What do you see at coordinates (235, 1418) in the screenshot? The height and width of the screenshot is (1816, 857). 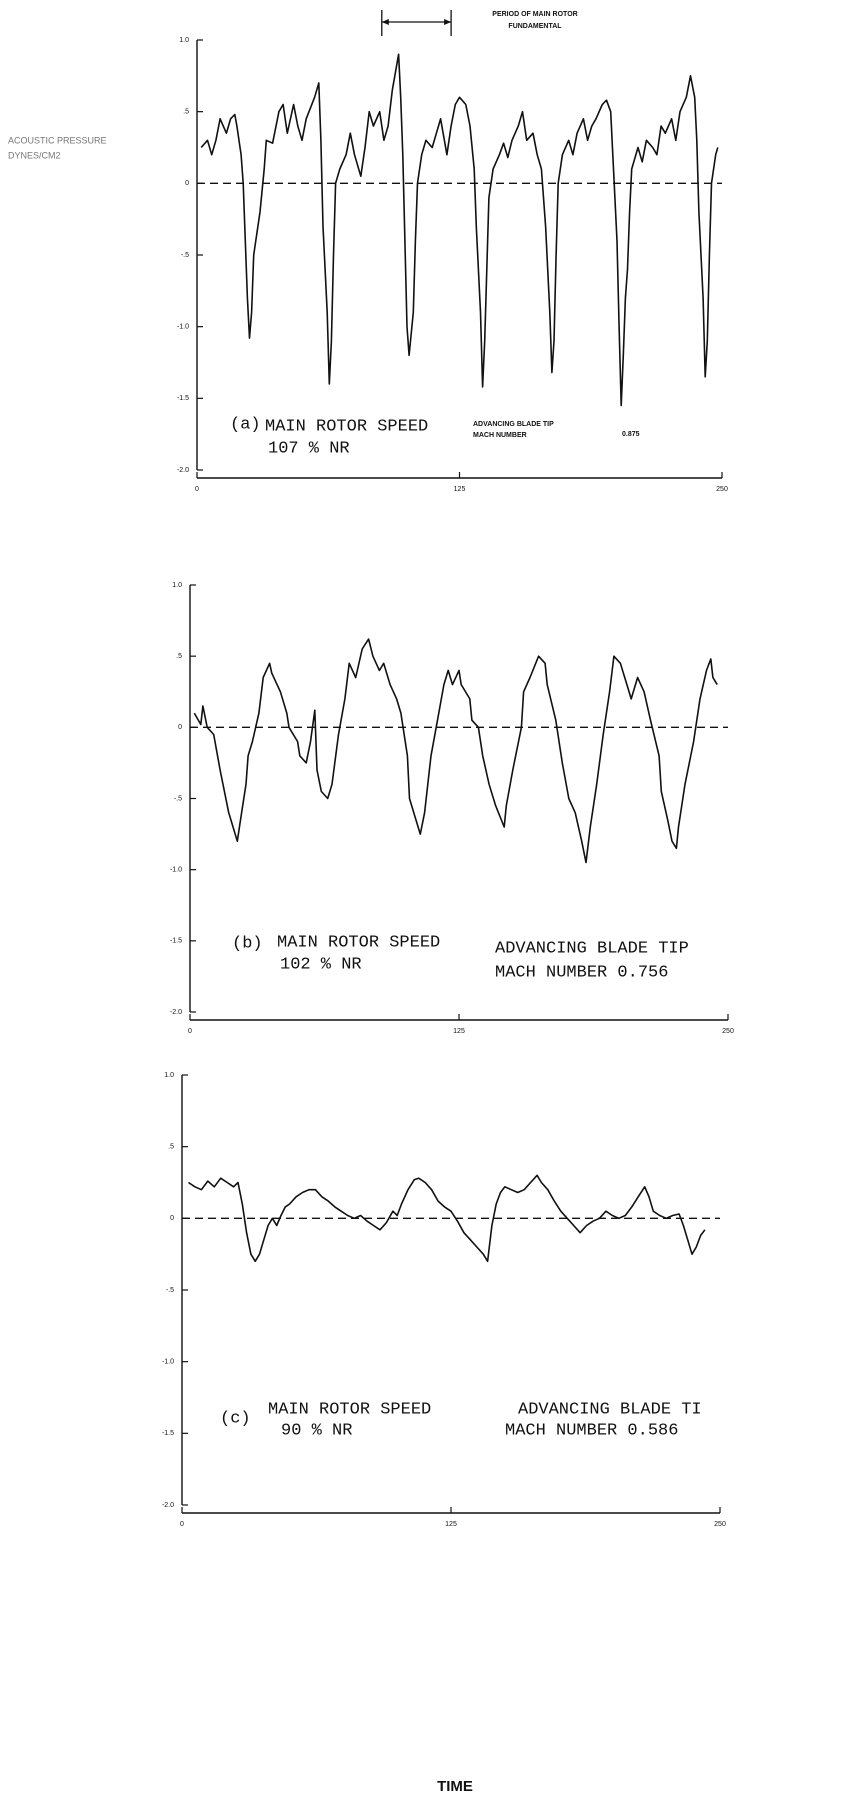 I see `annotation: (c)` at bounding box center [235, 1418].